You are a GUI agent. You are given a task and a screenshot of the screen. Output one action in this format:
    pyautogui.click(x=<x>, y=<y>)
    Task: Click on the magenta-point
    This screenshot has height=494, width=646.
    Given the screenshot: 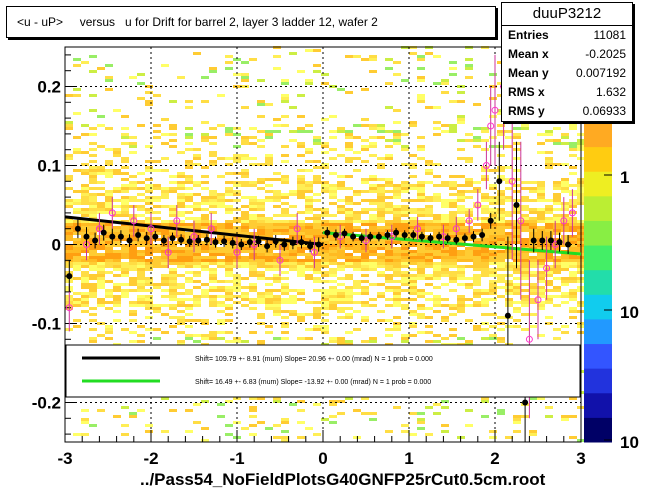 What is the action you would take?
    pyautogui.click(x=521, y=221)
    